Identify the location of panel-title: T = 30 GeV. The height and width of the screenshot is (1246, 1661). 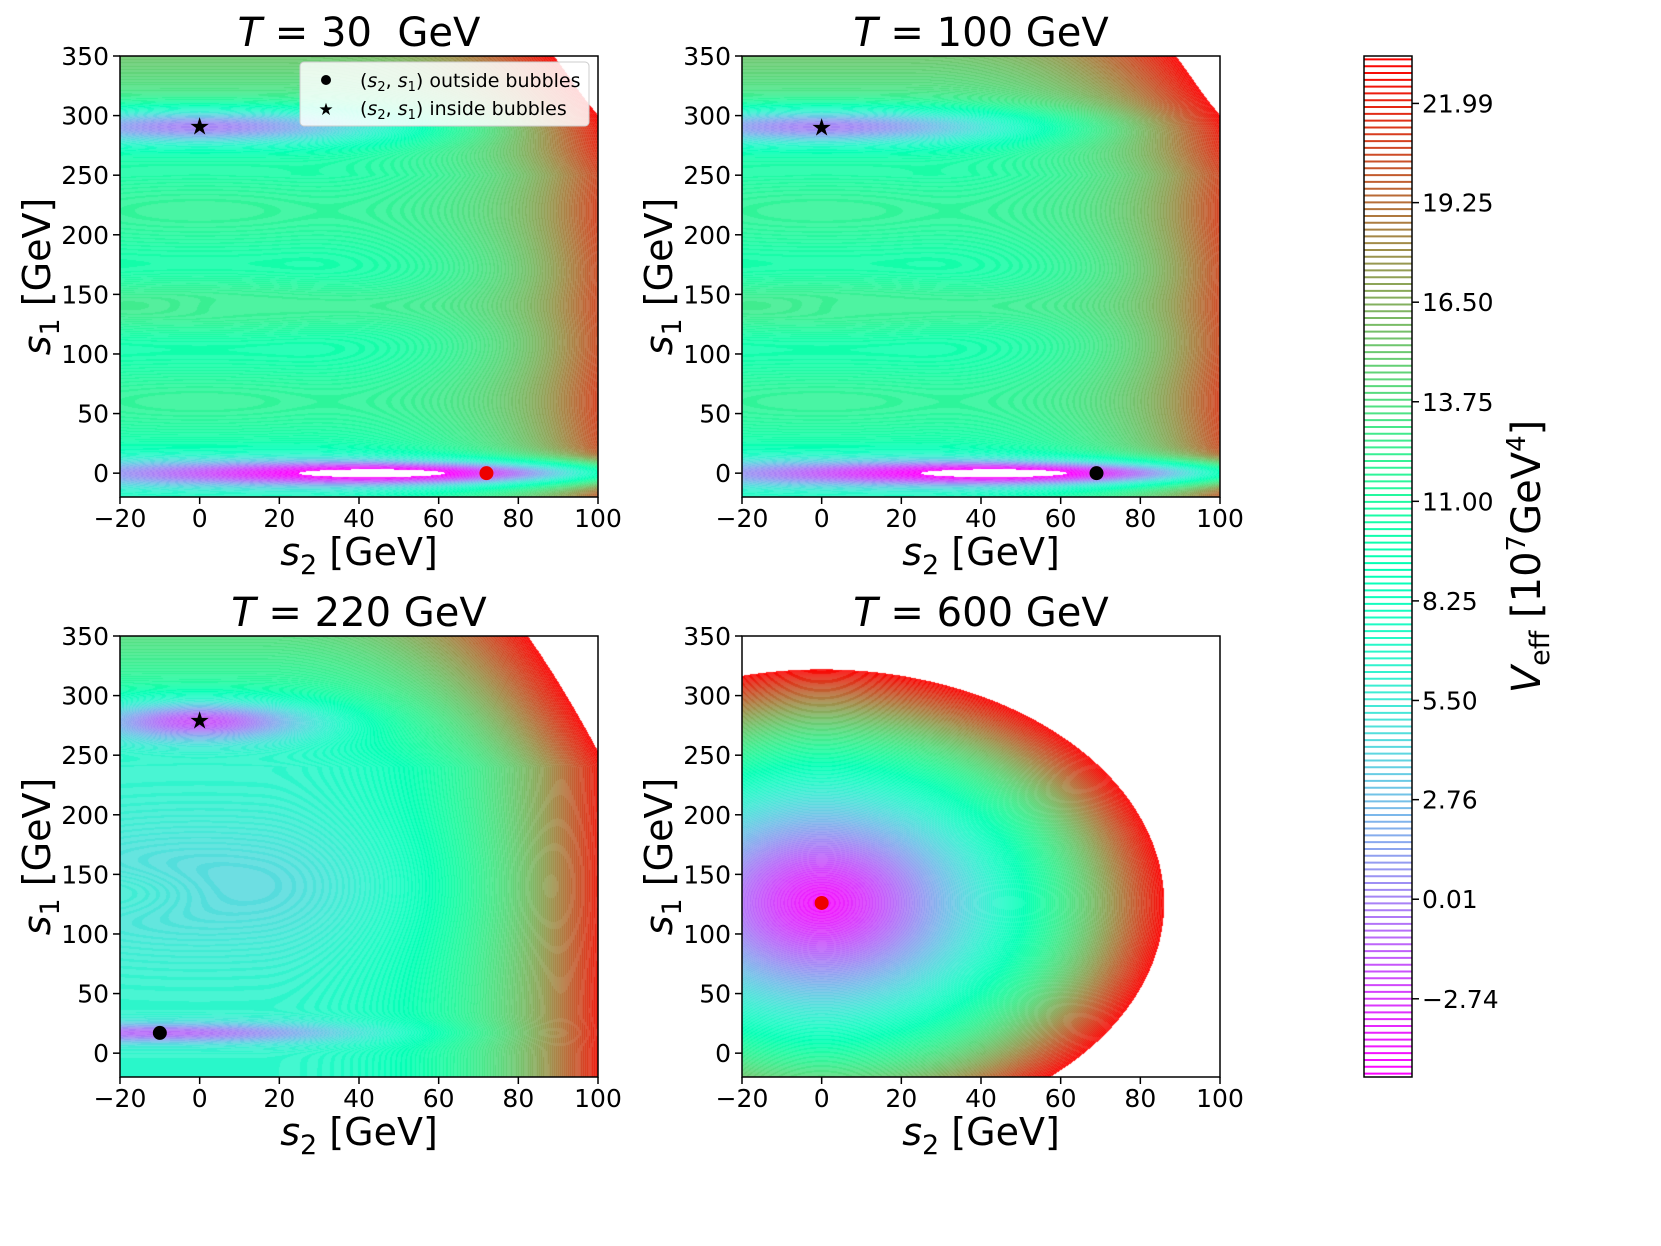
(359, 33).